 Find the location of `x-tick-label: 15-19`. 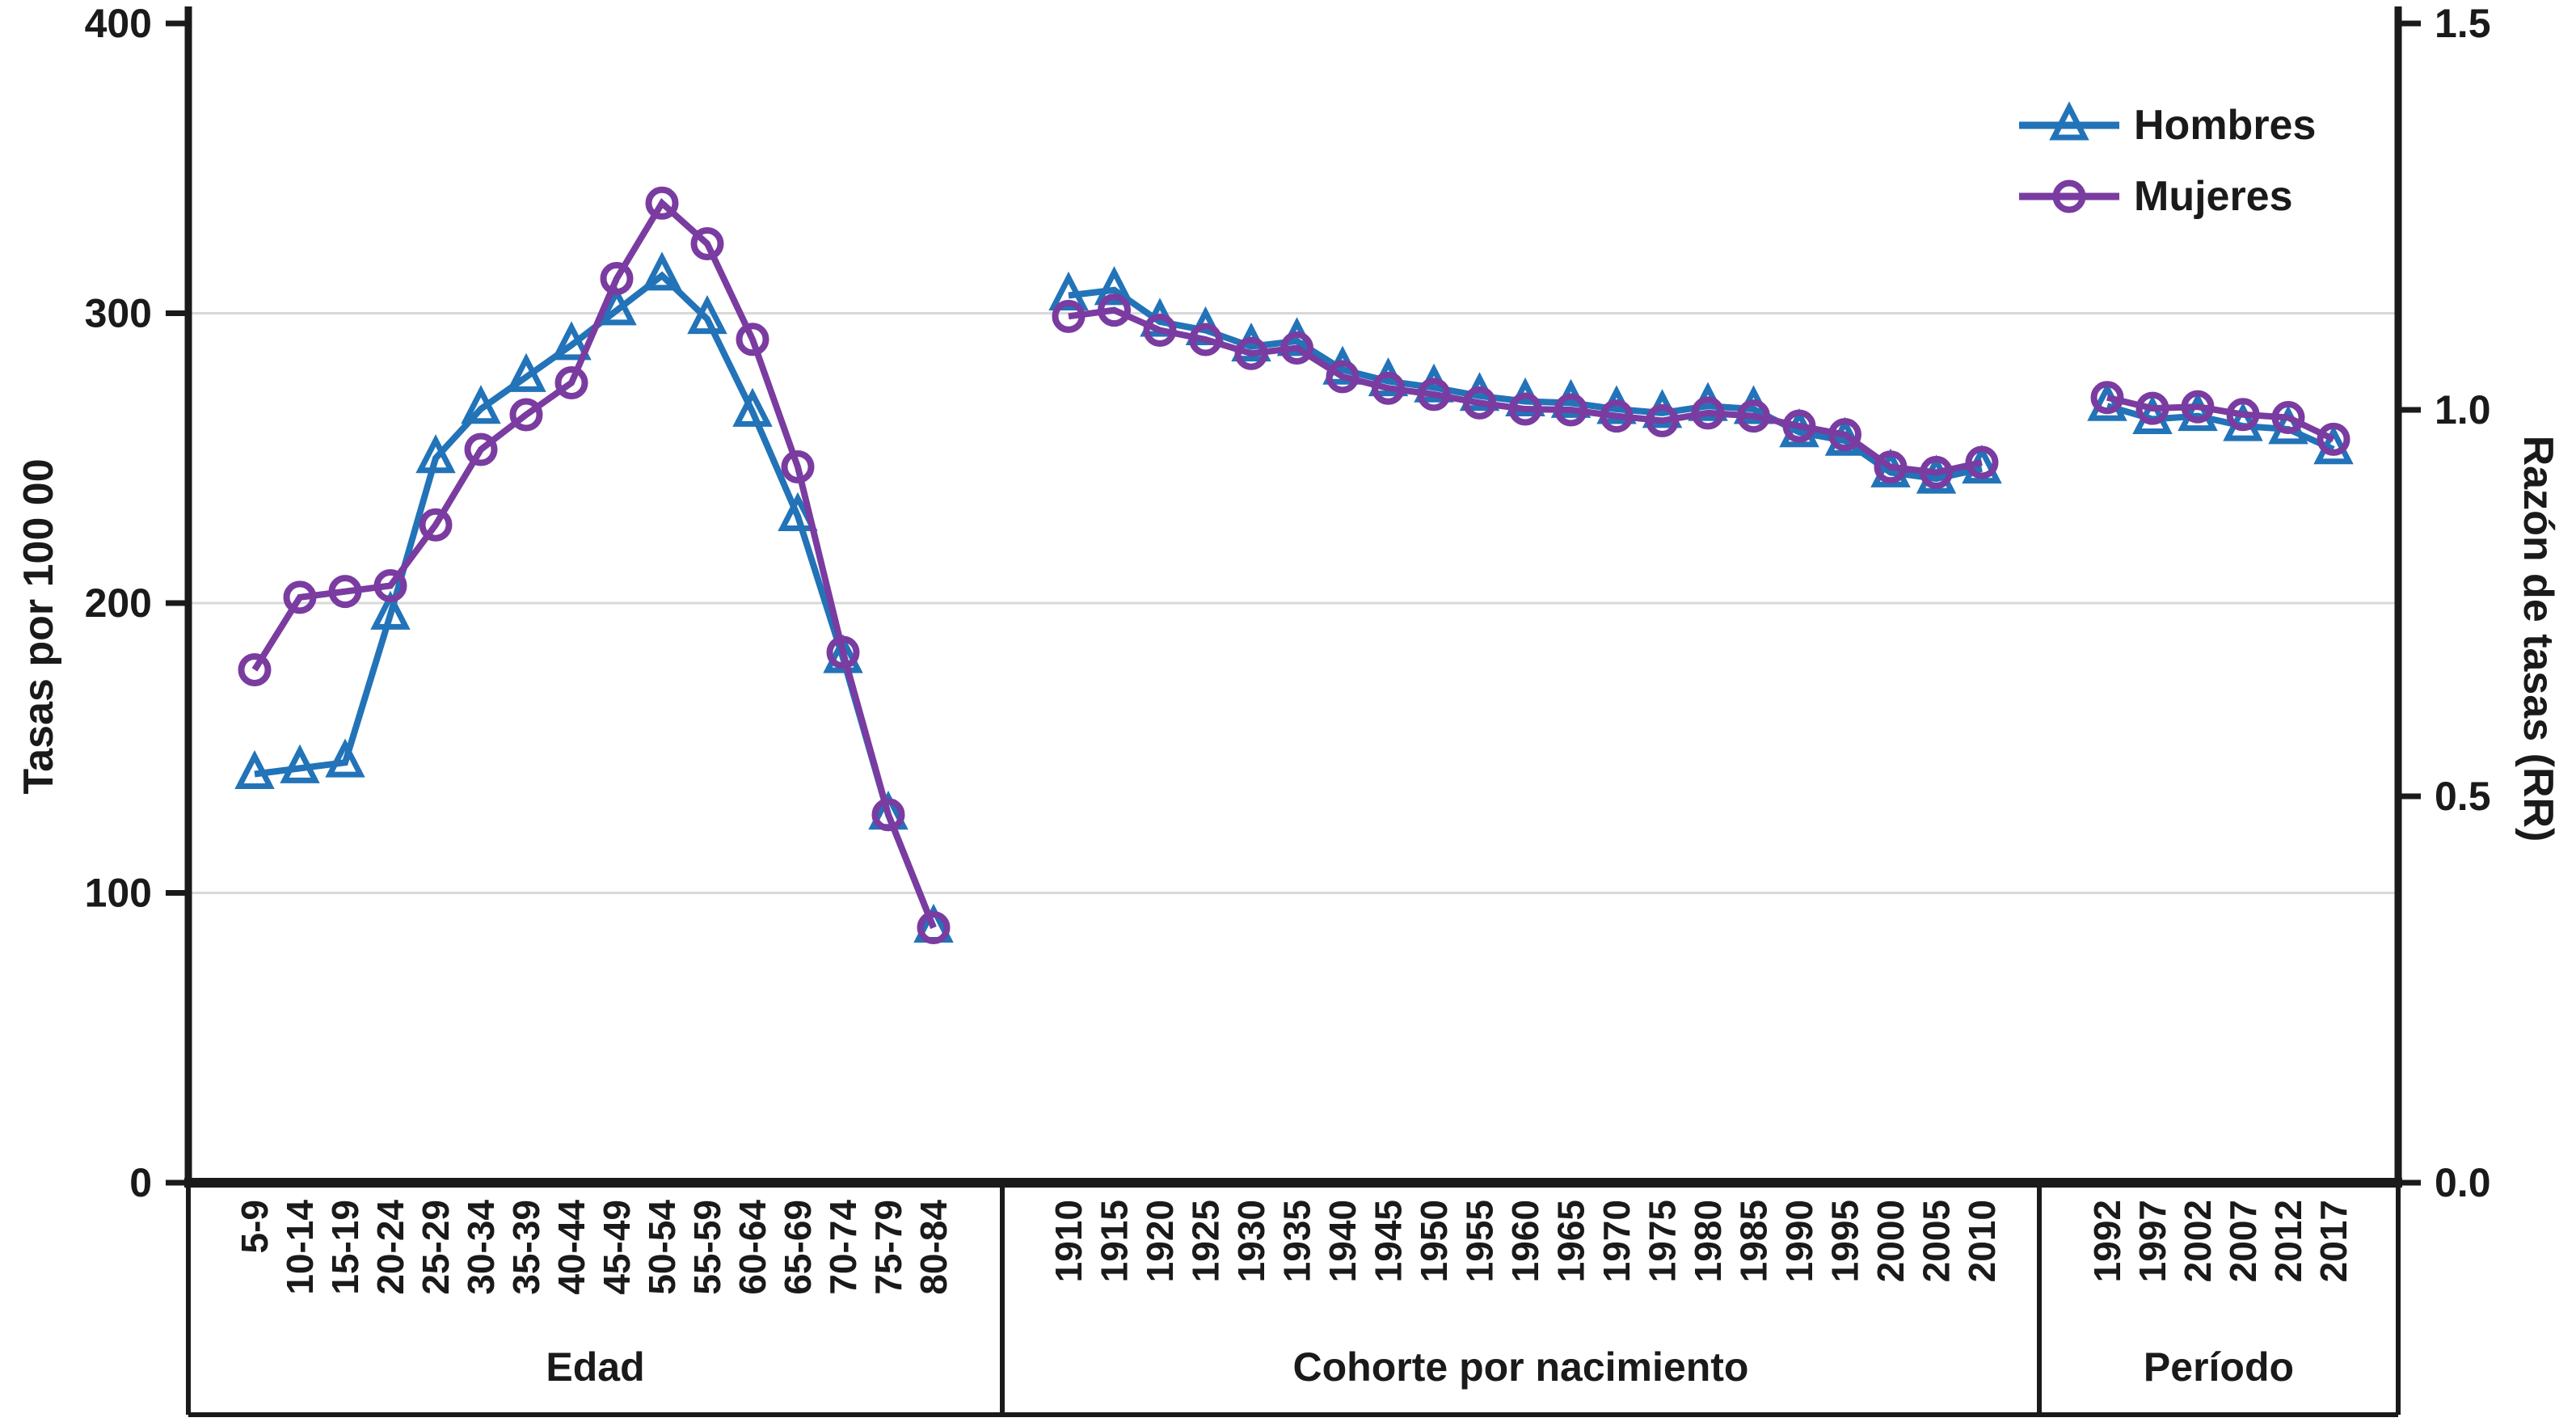

x-tick-label: 15-19 is located at coordinates (345, 1247).